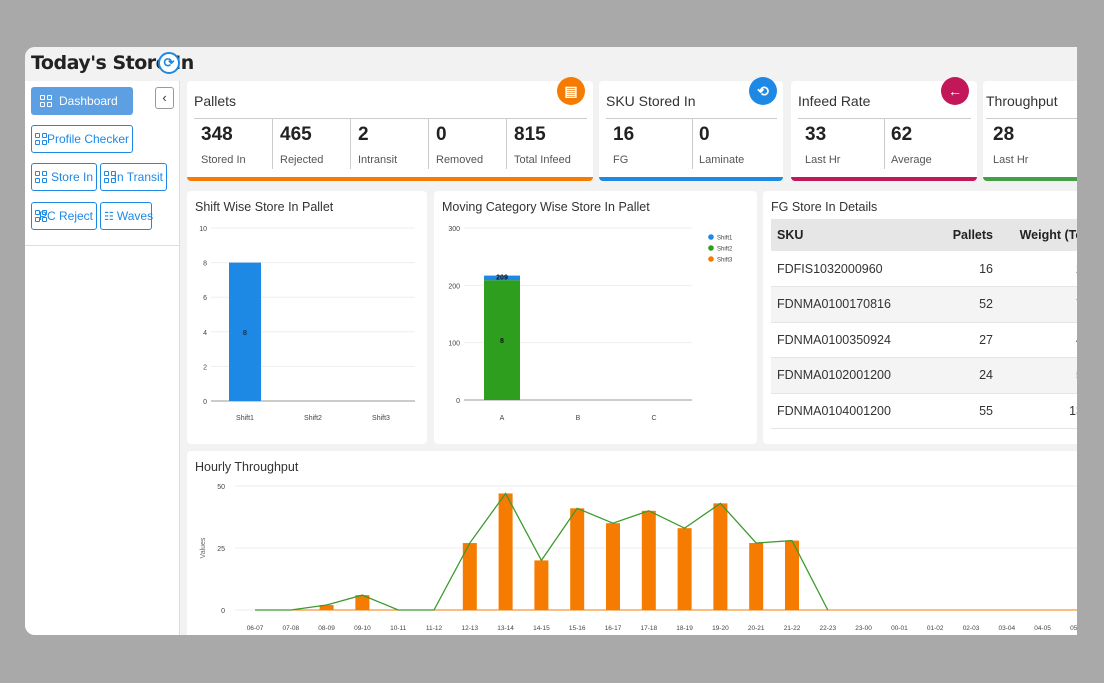 The height and width of the screenshot is (683, 1104). What do you see at coordinates (502, 418) in the screenshot?
I see `x-tick-label: A` at bounding box center [502, 418].